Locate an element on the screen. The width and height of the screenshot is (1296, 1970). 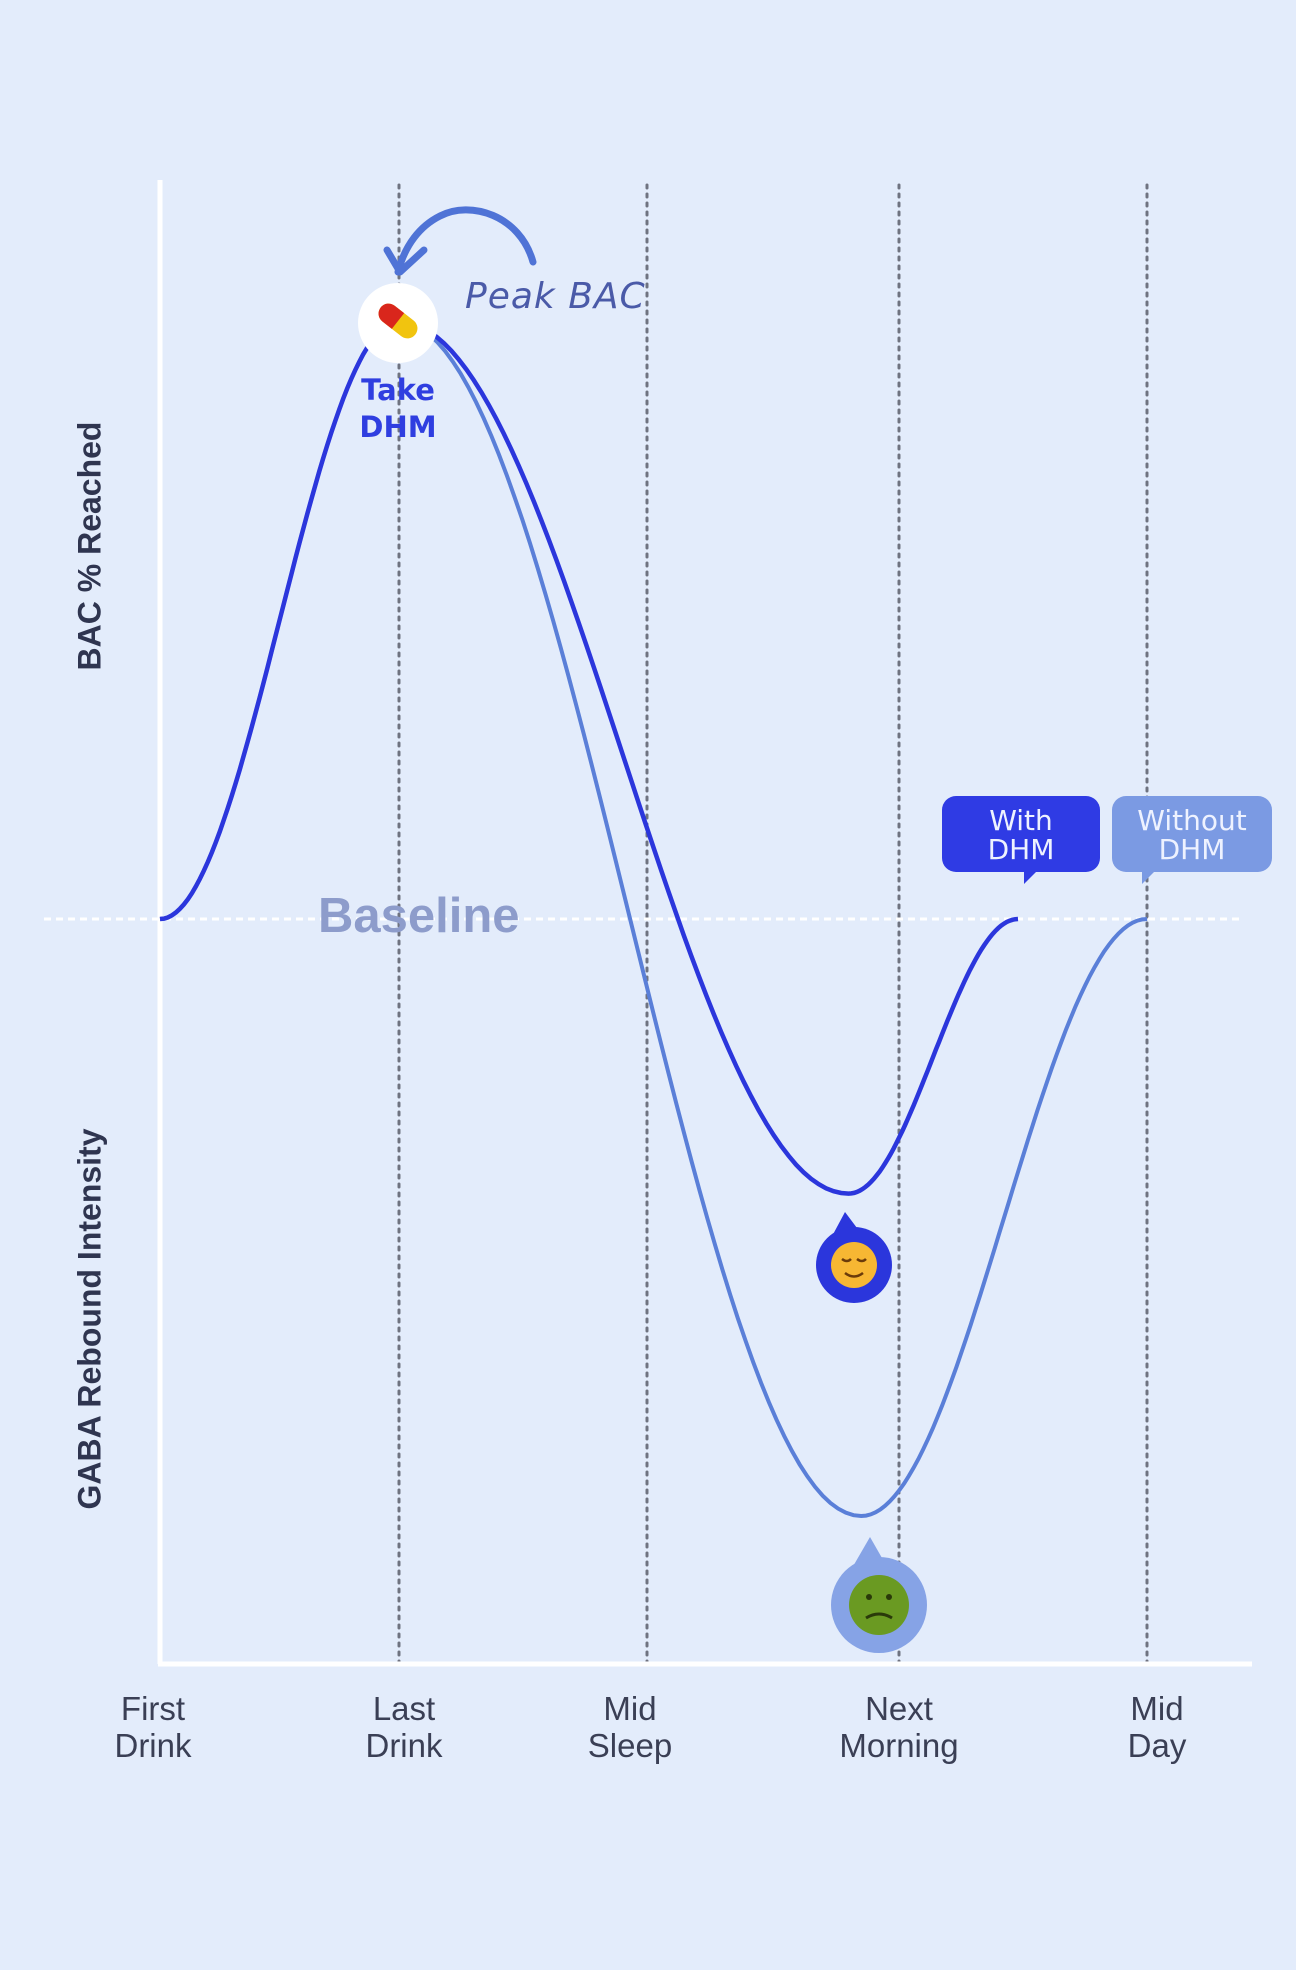
legend-with-dhm: With DHM is located at coordinates (1021, 840).